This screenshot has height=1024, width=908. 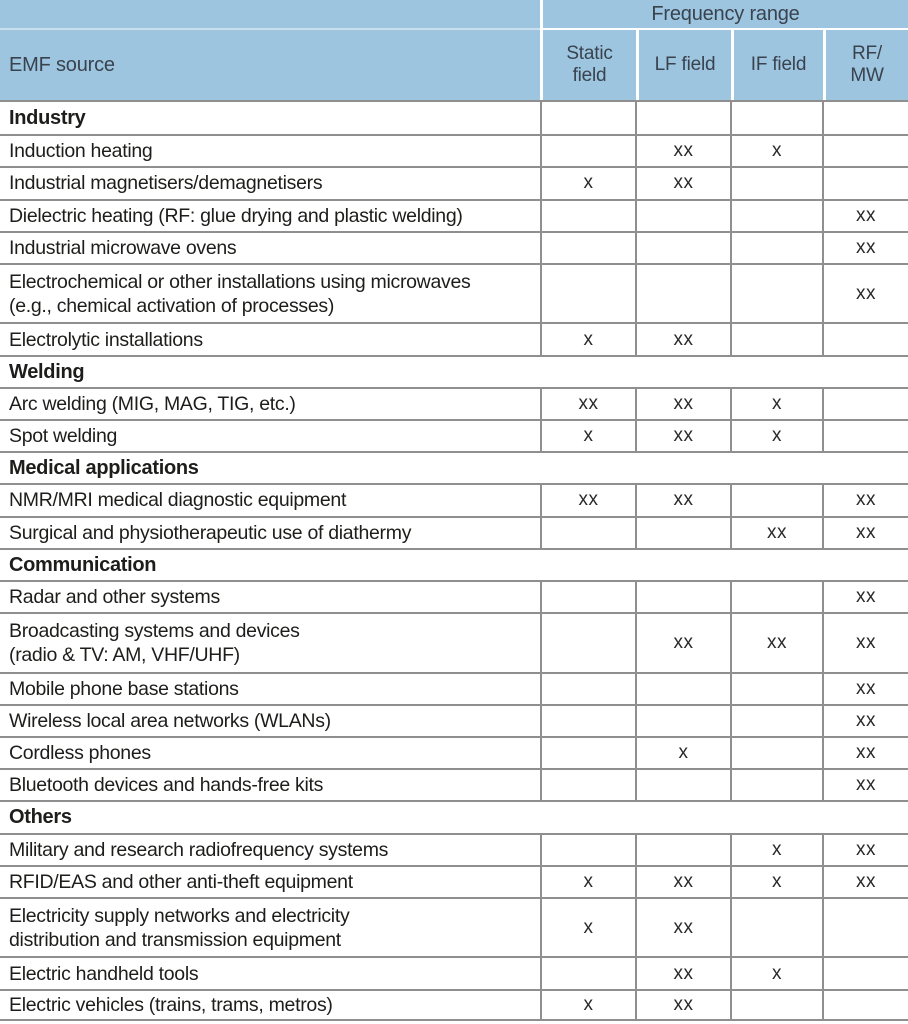 What do you see at coordinates (454, 972) in the screenshot?
I see `table-row: Electric handheld tools xx x` at bounding box center [454, 972].